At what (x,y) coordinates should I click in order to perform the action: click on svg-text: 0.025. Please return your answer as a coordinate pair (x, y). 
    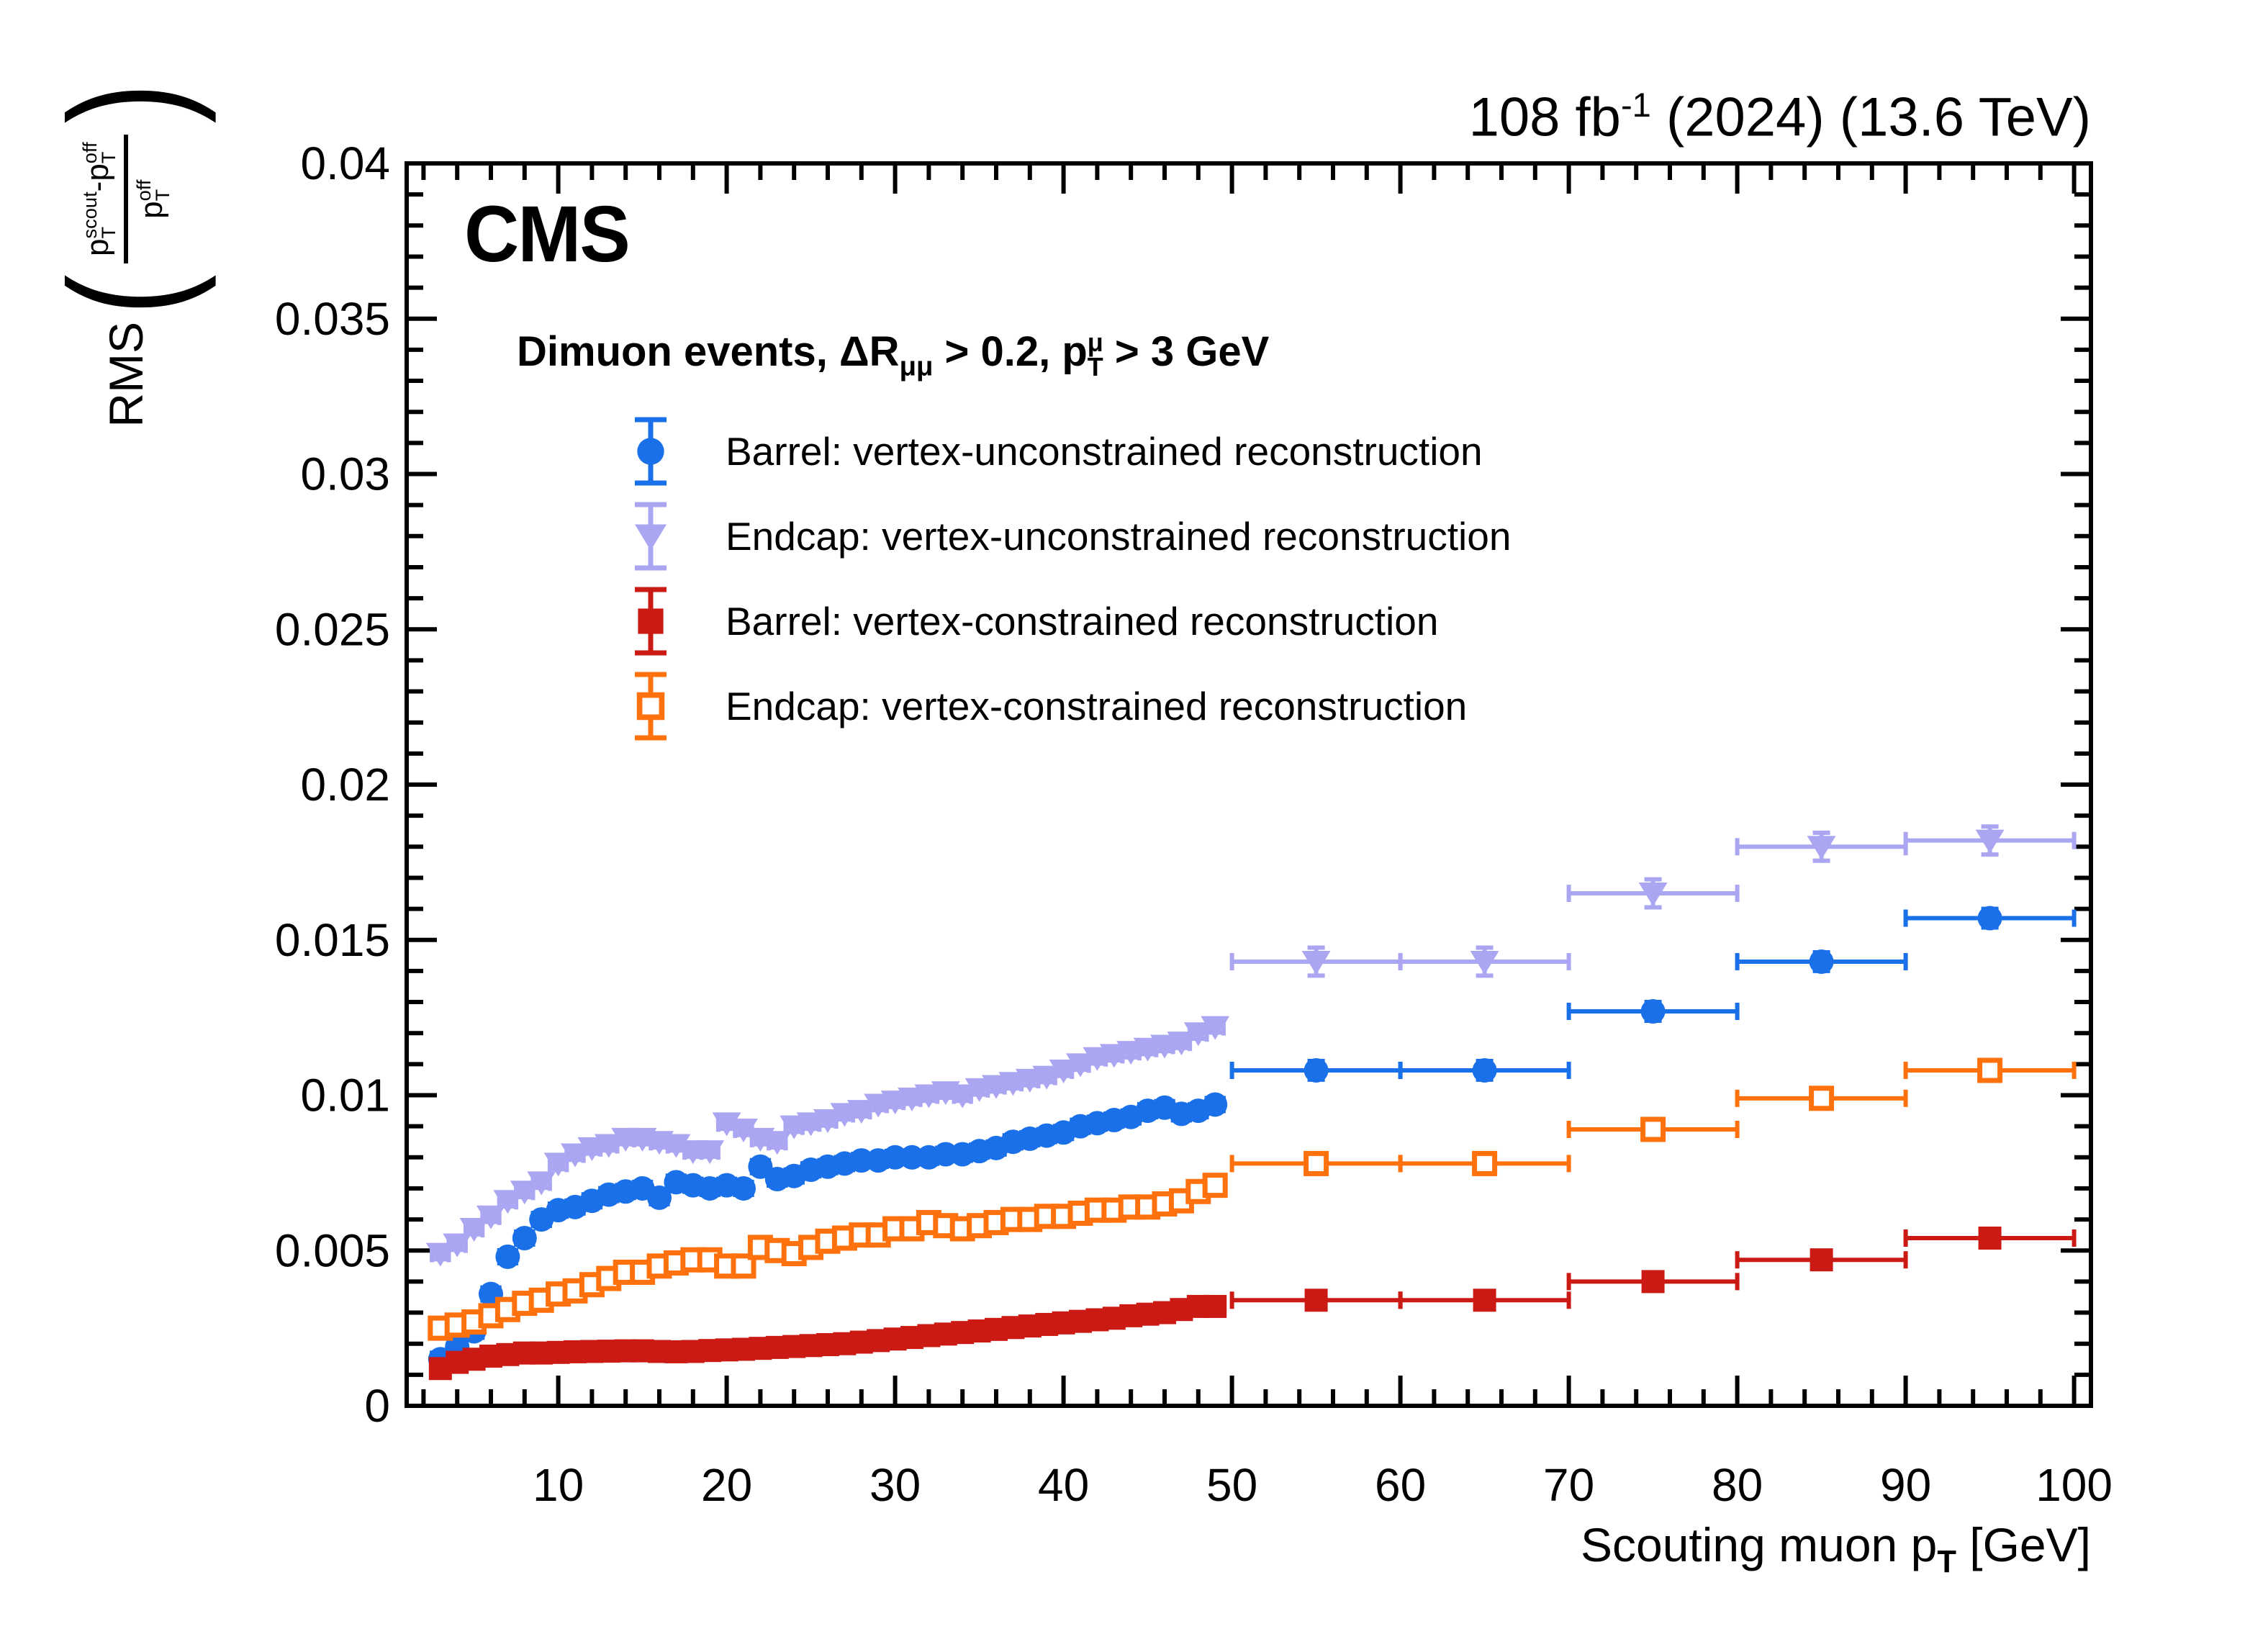
    Looking at the image, I should click on (332, 629).